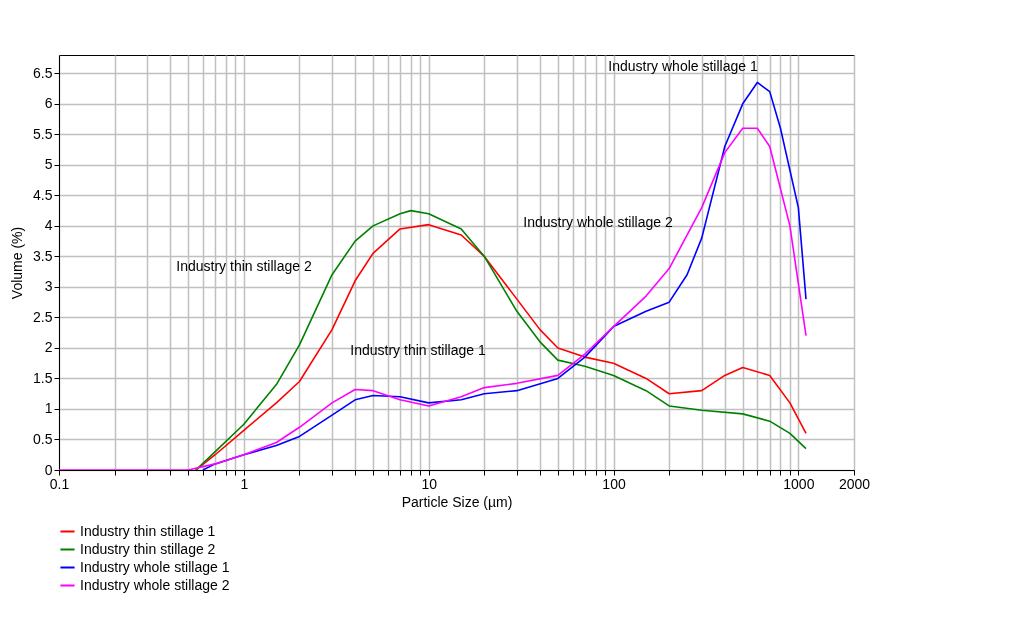 The height and width of the screenshot is (625, 1010). What do you see at coordinates (48, 347) in the screenshot?
I see `y-tick-label: 2` at bounding box center [48, 347].